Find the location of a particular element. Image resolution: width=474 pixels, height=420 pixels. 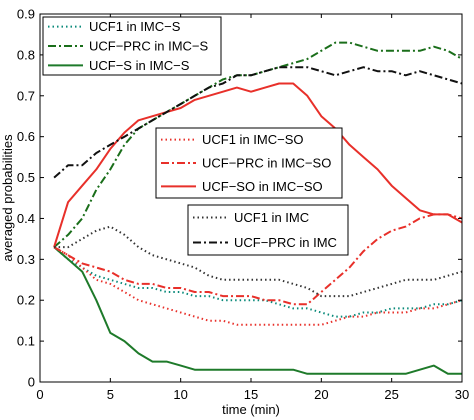

y-tick-label: 0.7 is located at coordinates (26, 95).